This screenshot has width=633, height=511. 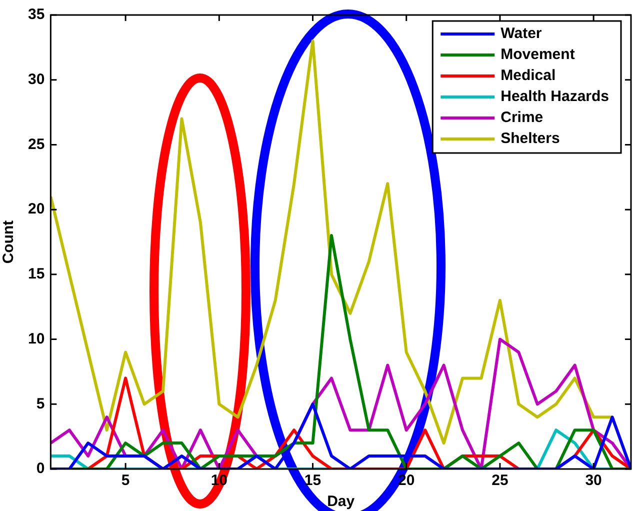 What do you see at coordinates (36, 339) in the screenshot?
I see `y-tick-label: 10` at bounding box center [36, 339].